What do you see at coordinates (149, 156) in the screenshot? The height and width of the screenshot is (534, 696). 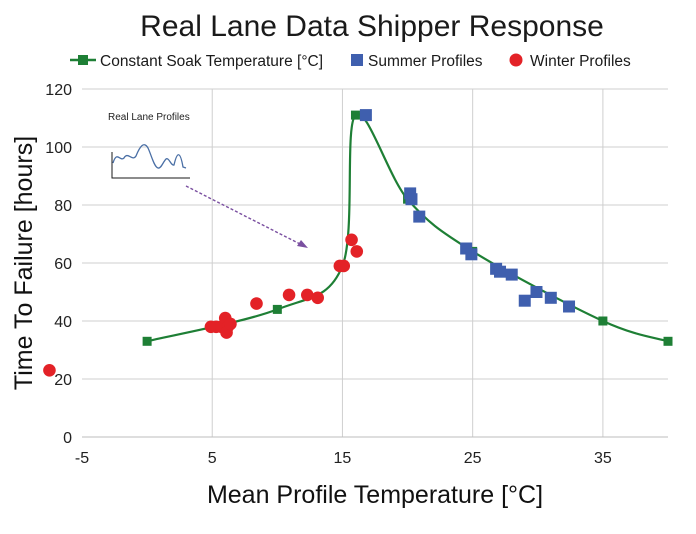 I see `inset-profile-sketch-icon` at bounding box center [149, 156].